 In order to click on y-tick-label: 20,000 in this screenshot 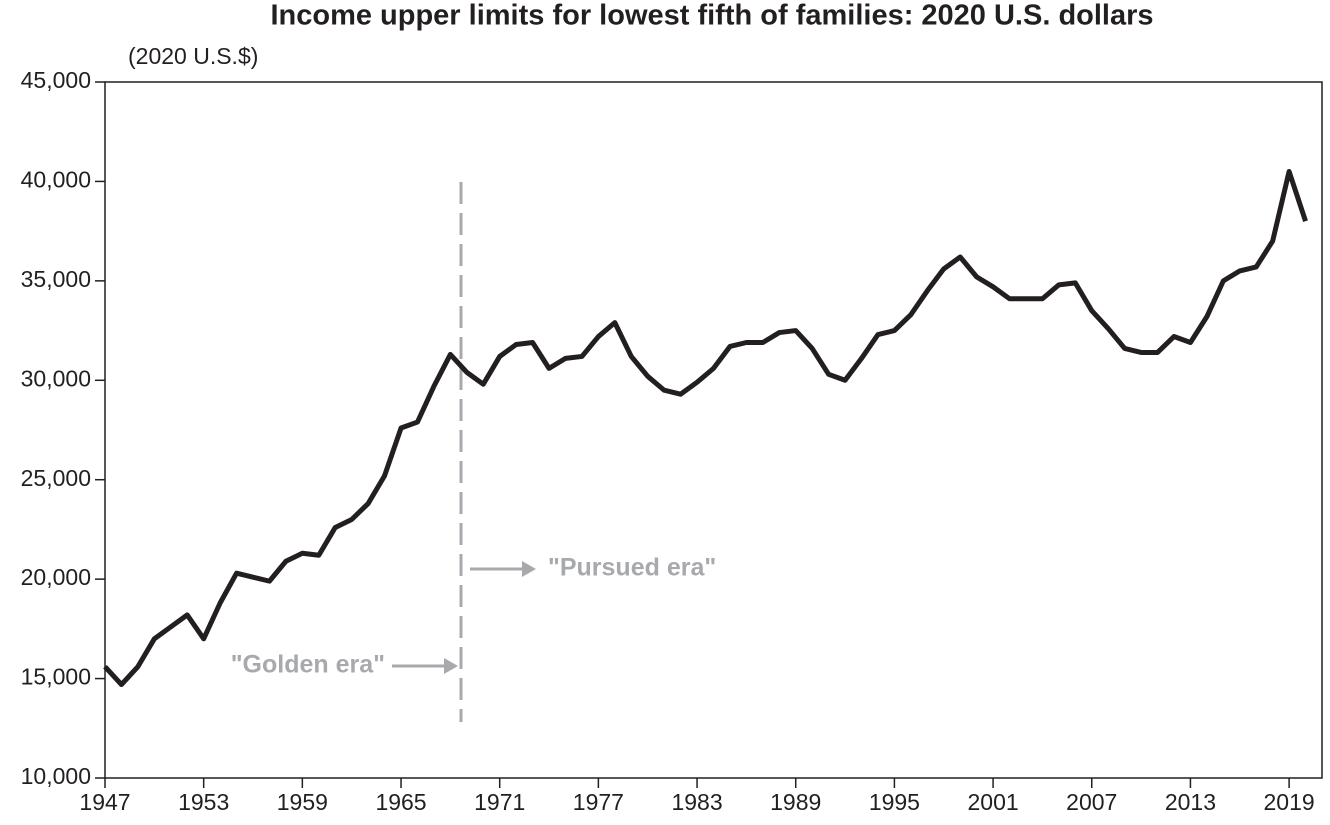, I will do `click(56, 577)`.